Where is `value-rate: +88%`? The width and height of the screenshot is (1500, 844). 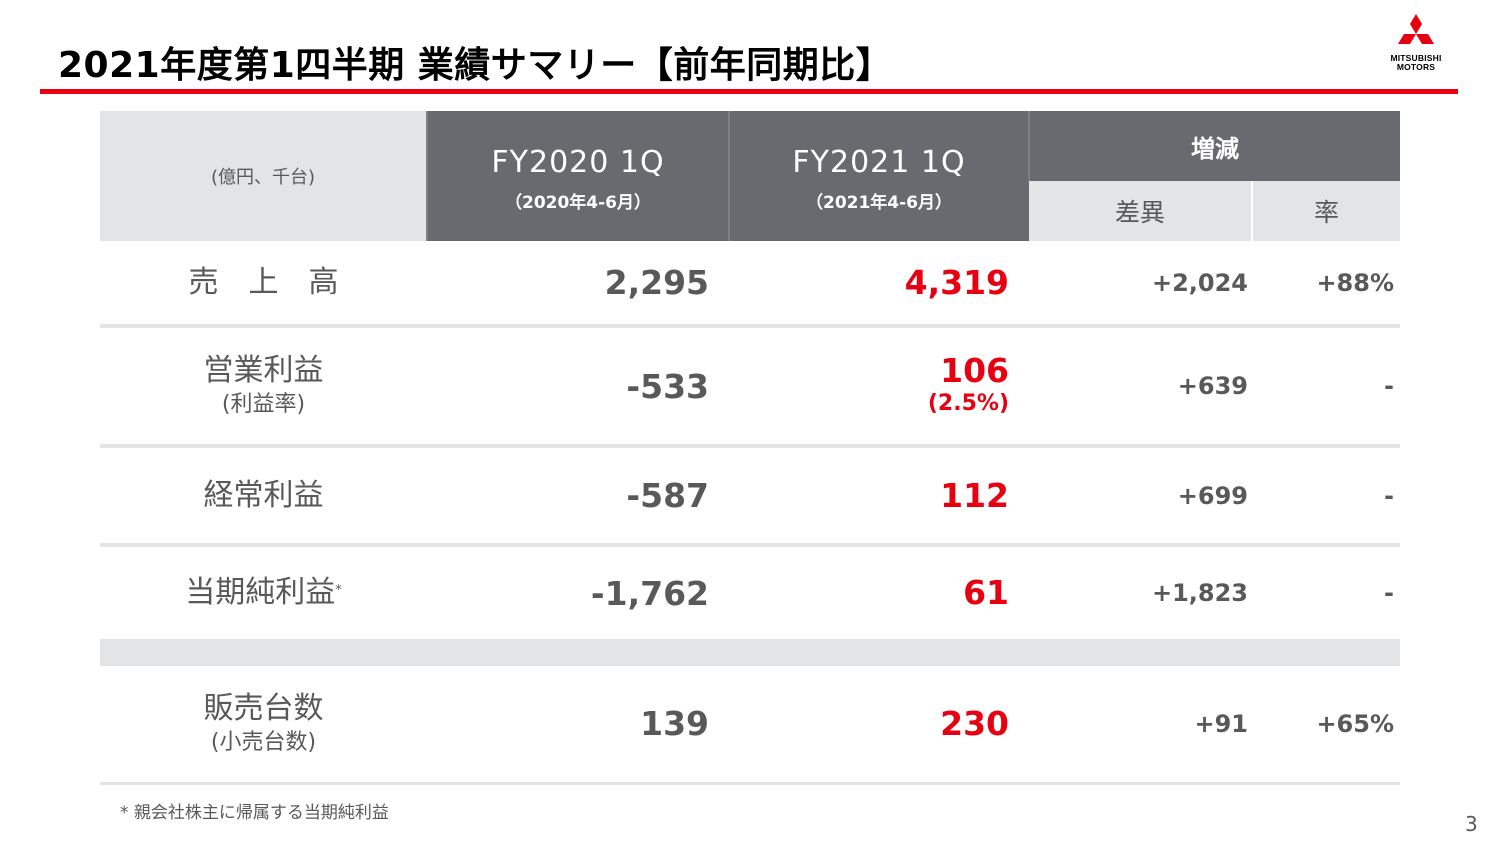
value-rate: +88% is located at coordinates (1326, 284).